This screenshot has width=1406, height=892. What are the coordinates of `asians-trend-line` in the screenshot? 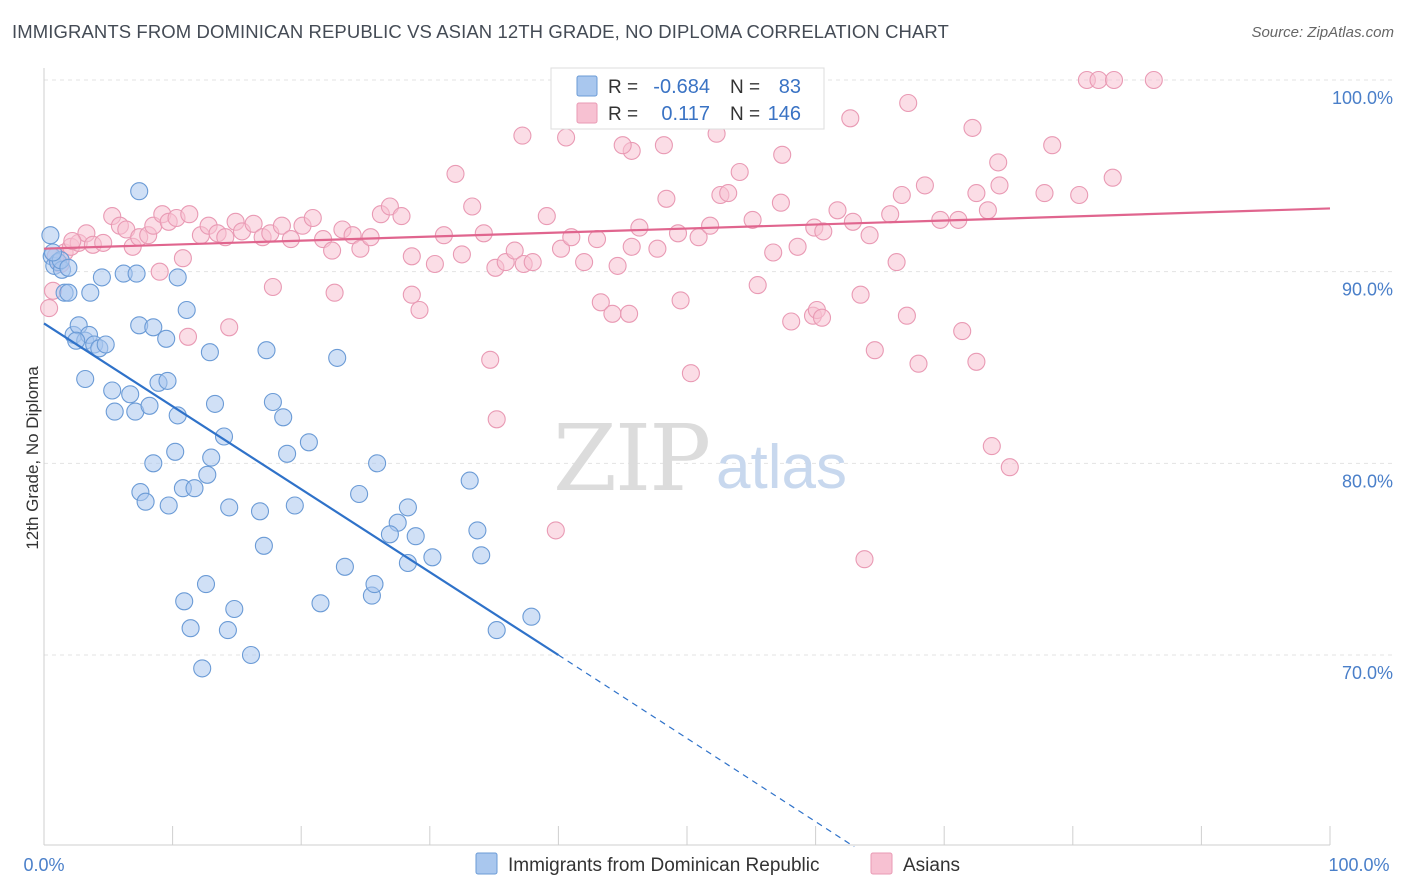 It's located at (687, 228).